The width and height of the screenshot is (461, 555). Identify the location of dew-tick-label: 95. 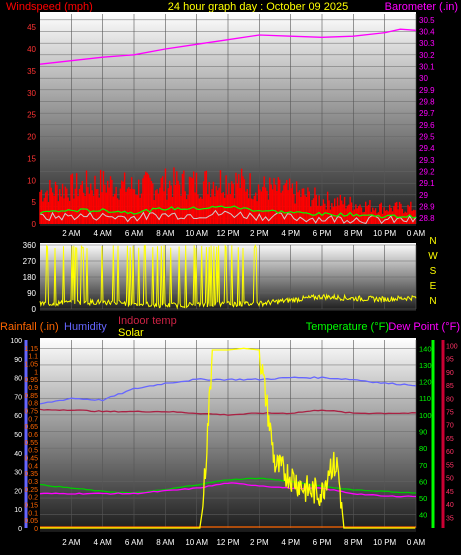
(450, 360).